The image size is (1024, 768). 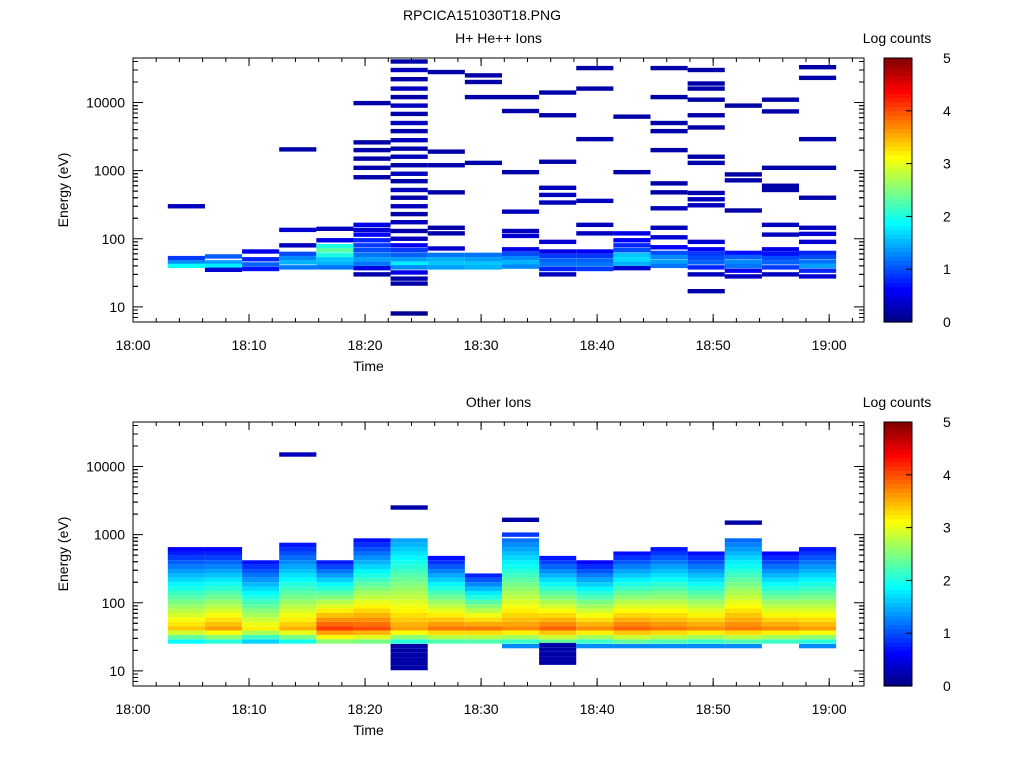 I want to click on y-tick-label: 10, so click(x=117, y=307).